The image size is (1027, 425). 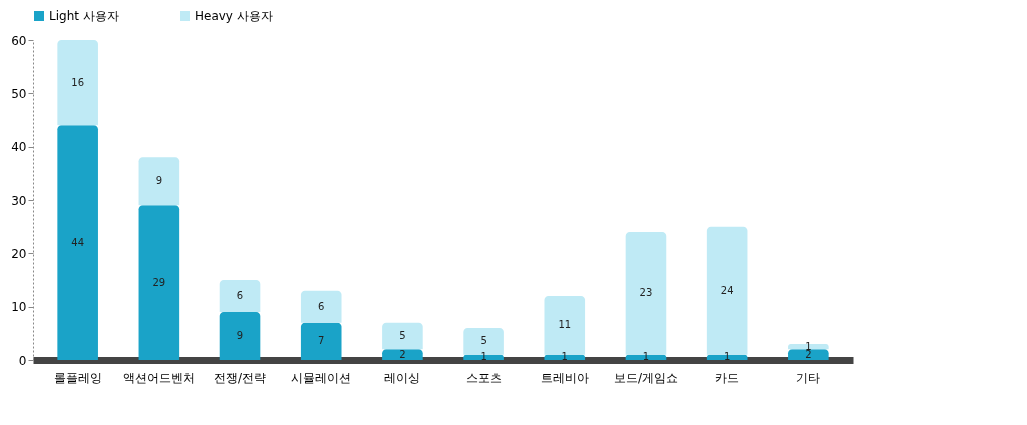 What do you see at coordinates (483, 377) in the screenshot?
I see `x-tick-label: 스포츠` at bounding box center [483, 377].